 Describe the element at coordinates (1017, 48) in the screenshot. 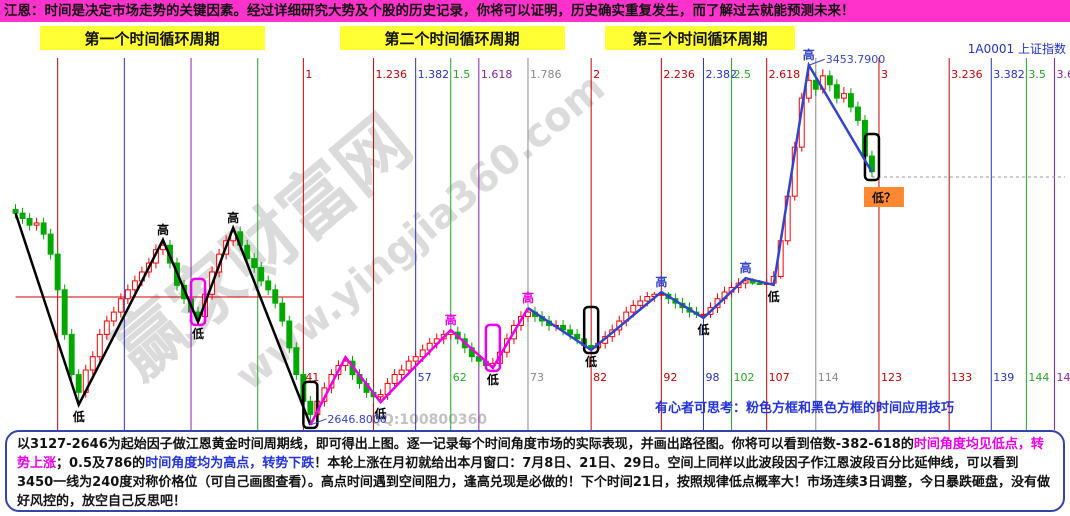

I see `symbol: 1A0001 上证指数` at that location.